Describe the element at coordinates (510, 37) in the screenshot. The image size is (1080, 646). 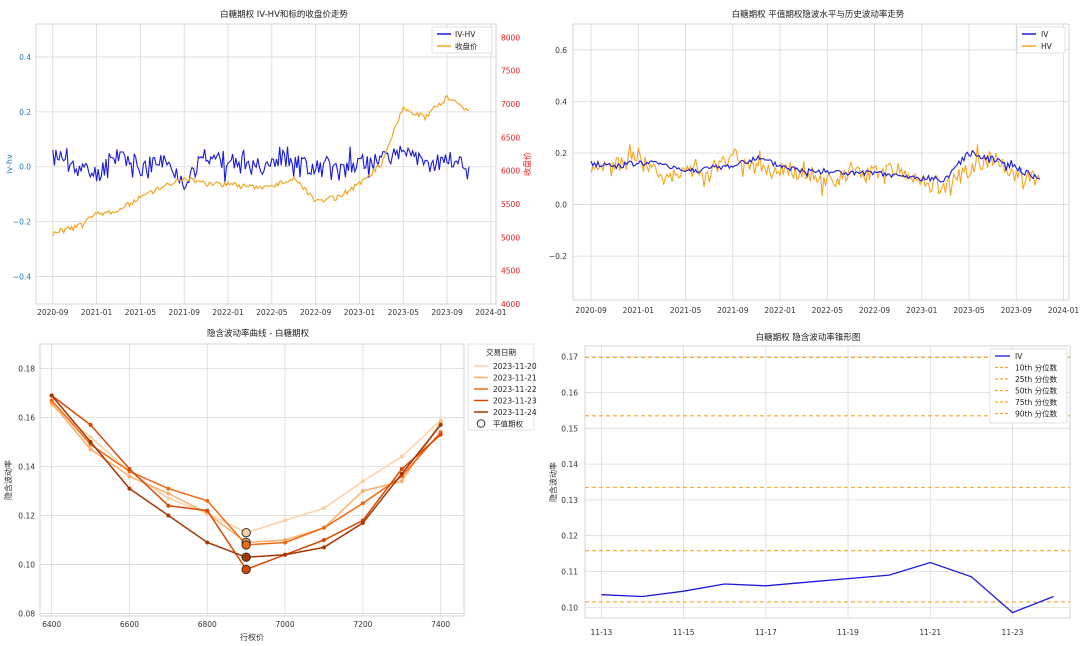
I see `chart1-y2tick: 8000` at that location.